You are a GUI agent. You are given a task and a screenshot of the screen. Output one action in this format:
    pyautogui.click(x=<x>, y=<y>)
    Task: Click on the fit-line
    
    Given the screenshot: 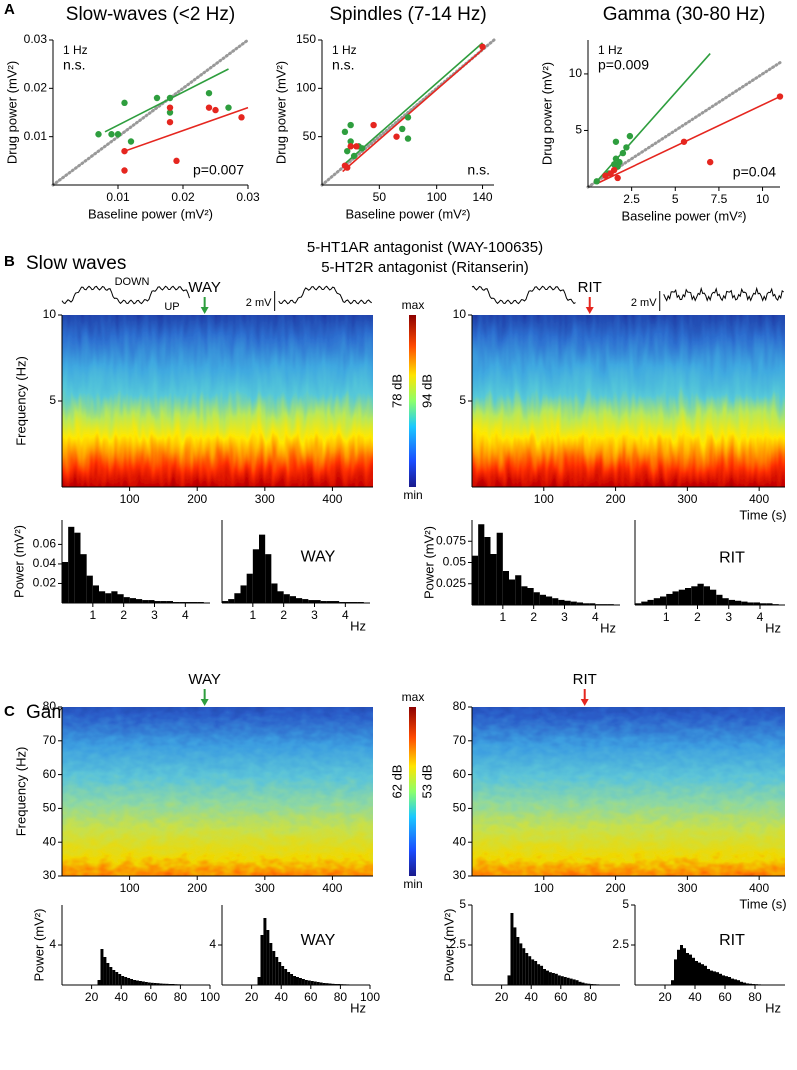 What is the action you would take?
    pyautogui.click(x=688, y=140)
    